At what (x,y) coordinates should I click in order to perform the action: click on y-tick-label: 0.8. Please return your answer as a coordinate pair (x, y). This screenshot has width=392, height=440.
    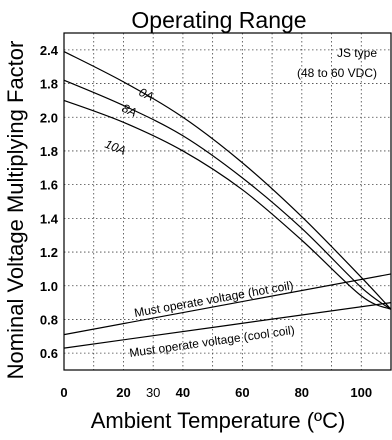
    Looking at the image, I should click on (49, 319).